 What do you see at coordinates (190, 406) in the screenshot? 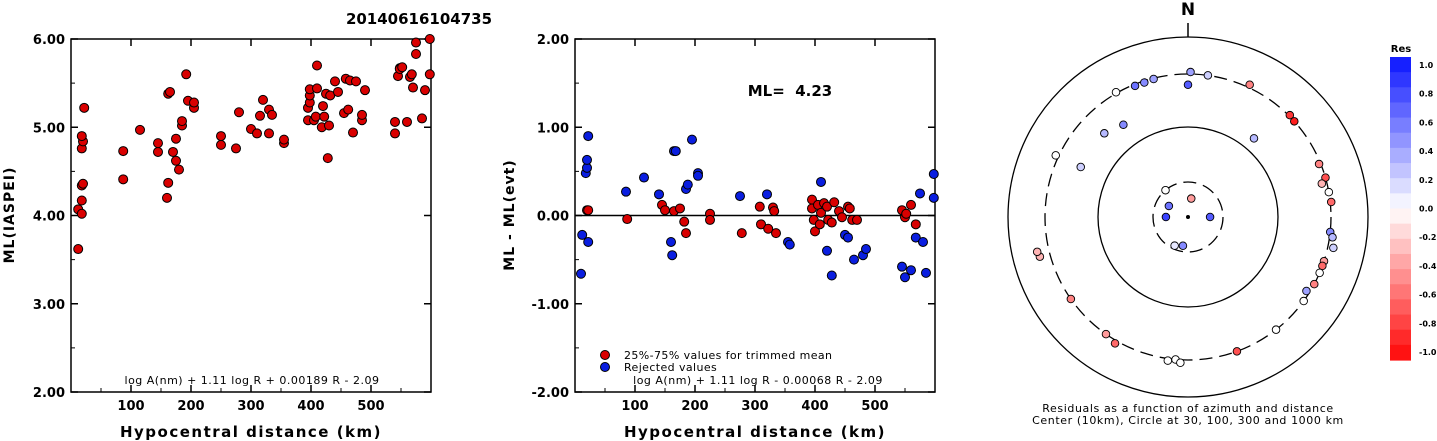
I see `left-x-tick-label: 200` at bounding box center [190, 406].